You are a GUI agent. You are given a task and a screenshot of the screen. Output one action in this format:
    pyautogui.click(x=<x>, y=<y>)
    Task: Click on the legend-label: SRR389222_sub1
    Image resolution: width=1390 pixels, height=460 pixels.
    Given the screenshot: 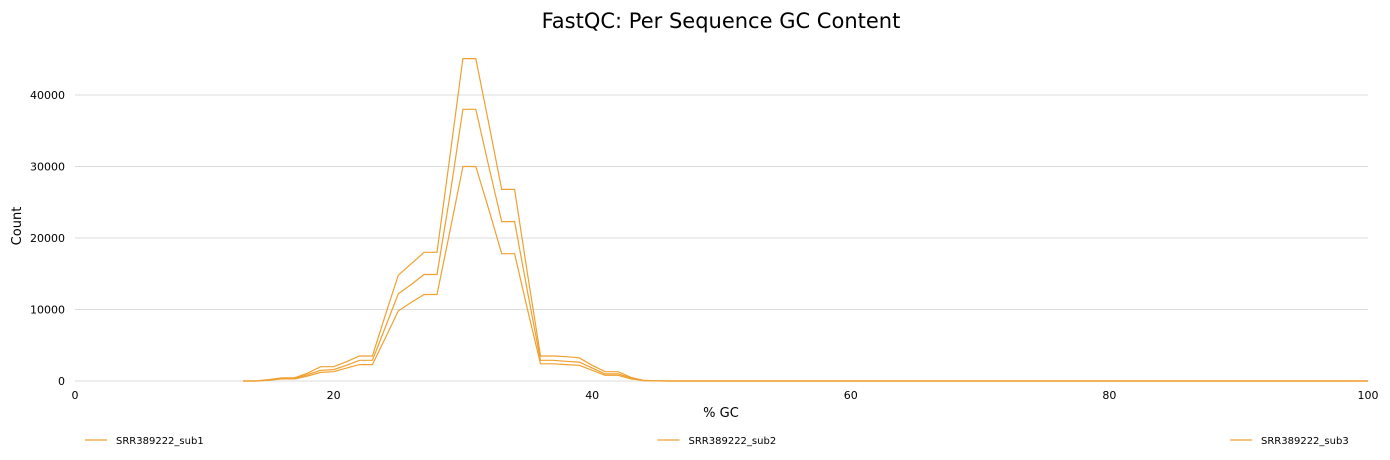 What is the action you would take?
    pyautogui.click(x=160, y=441)
    